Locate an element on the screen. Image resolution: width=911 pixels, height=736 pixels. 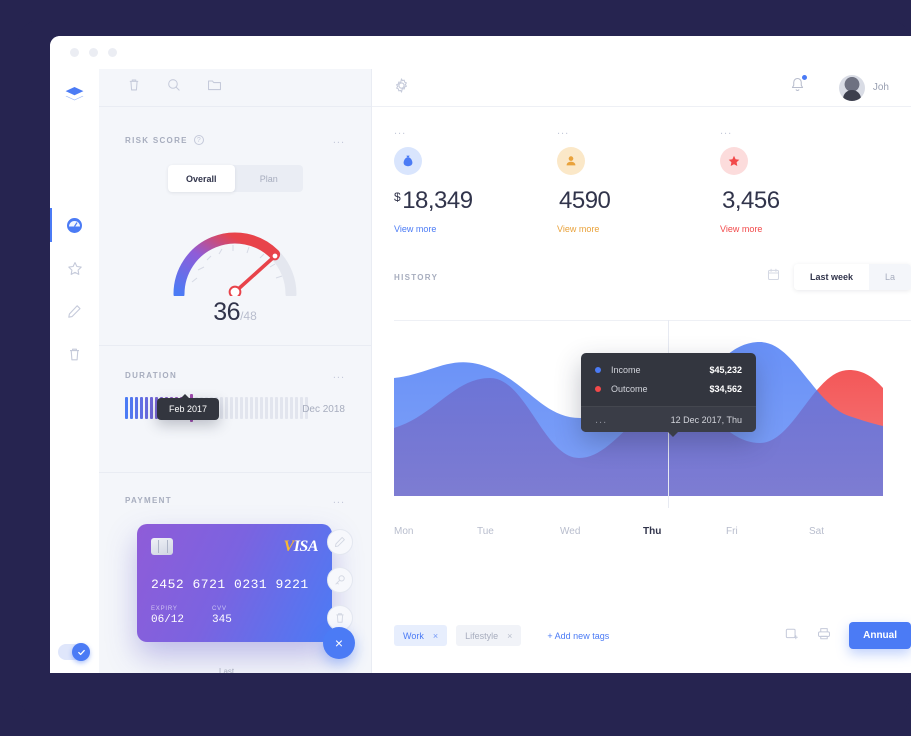
x-tick-tue: Tue is located at coordinates (485, 531).